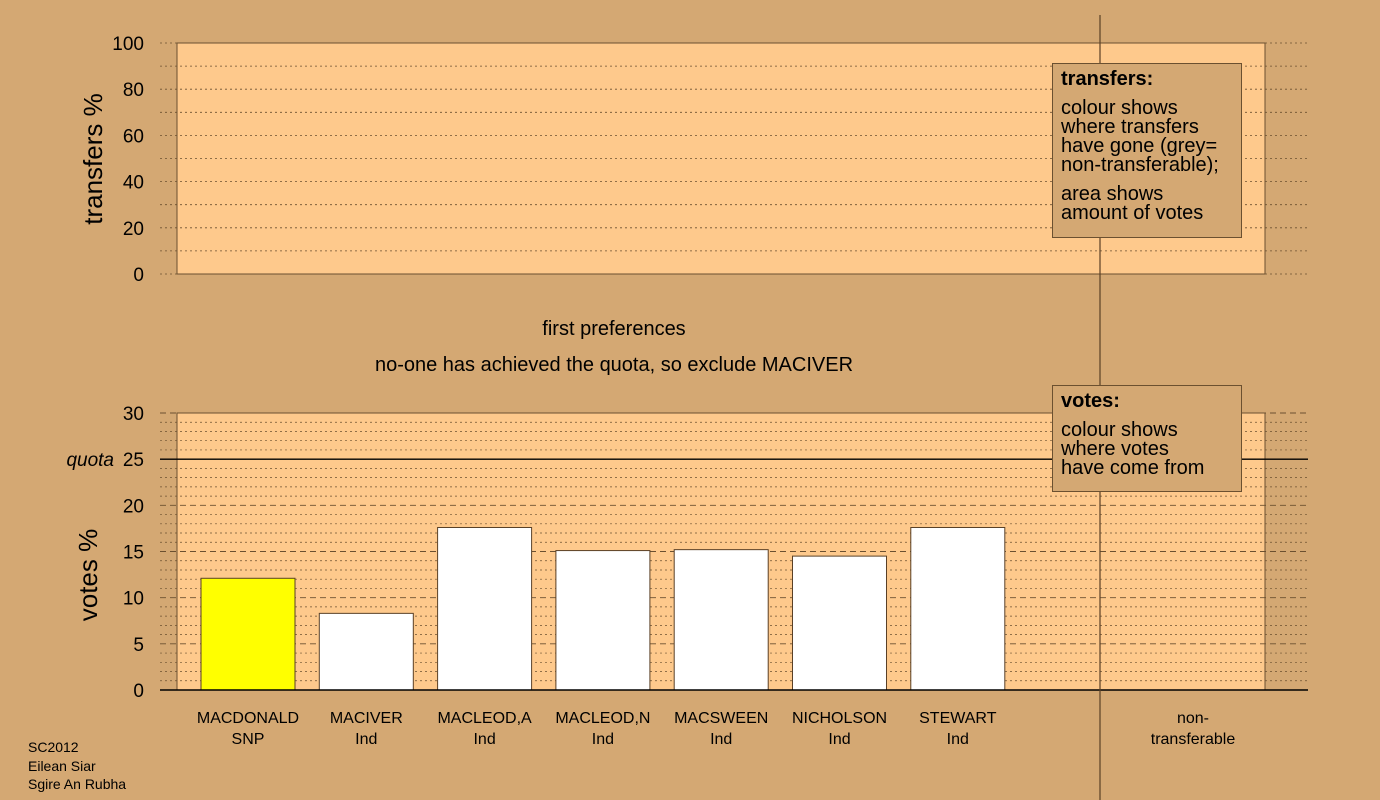 This screenshot has height=800, width=1380. What do you see at coordinates (133, 414) in the screenshot?
I see `votes-y-tick-label: 30` at bounding box center [133, 414].